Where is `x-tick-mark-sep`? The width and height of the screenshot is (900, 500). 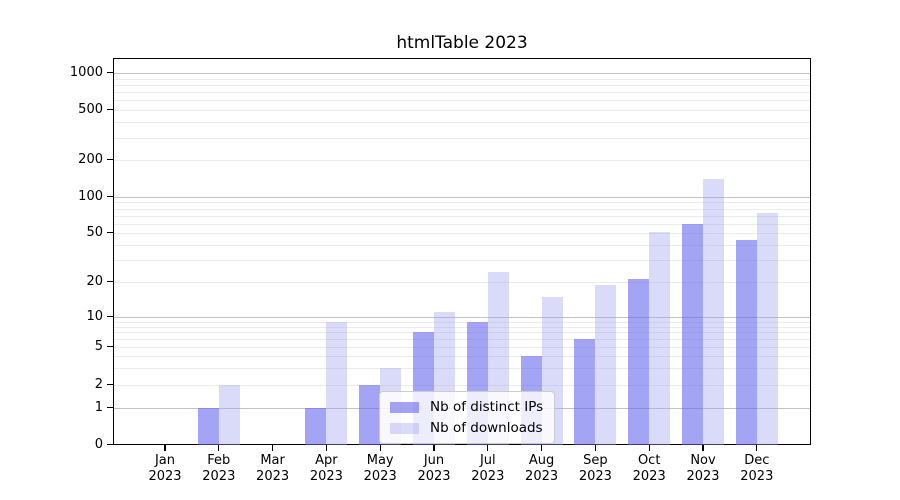
x-tick-mark-sep is located at coordinates (595, 448).